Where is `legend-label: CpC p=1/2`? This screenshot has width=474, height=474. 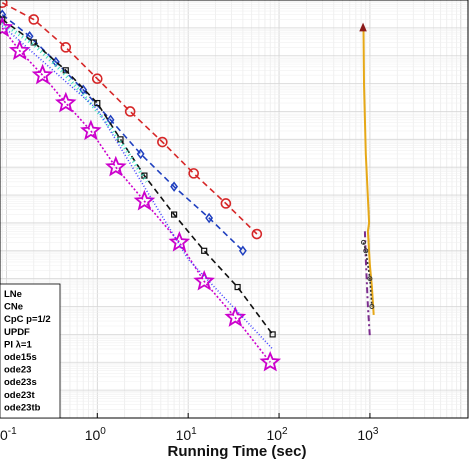 legend-label: CpC p=1/2 is located at coordinates (27, 319).